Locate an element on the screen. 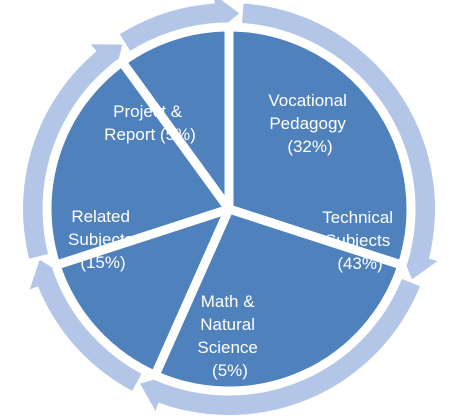 The image size is (459, 416). segment-project-report is located at coordinates (175, 118).